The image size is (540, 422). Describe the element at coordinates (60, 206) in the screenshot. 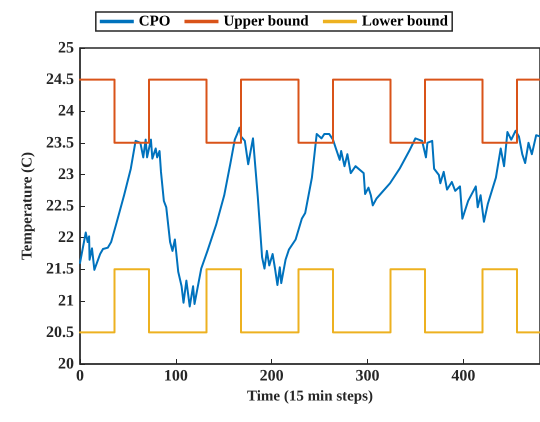

I see `y-tick-label: 22.5` at that location.